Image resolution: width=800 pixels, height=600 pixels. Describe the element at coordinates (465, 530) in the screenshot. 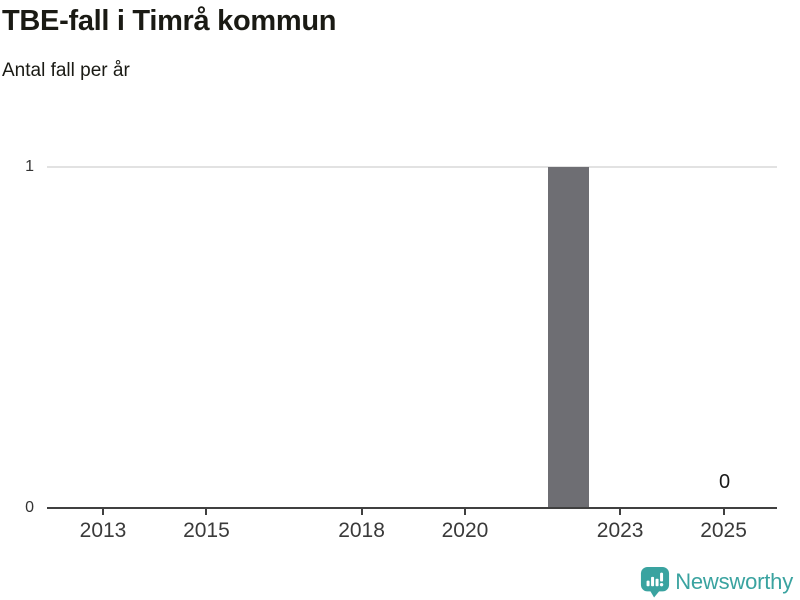

I see `x-axis-tick-label: 2020` at that location.